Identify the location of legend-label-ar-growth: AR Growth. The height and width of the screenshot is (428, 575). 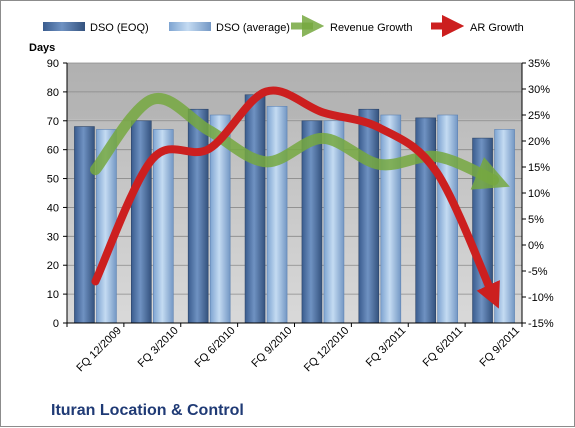
(497, 28).